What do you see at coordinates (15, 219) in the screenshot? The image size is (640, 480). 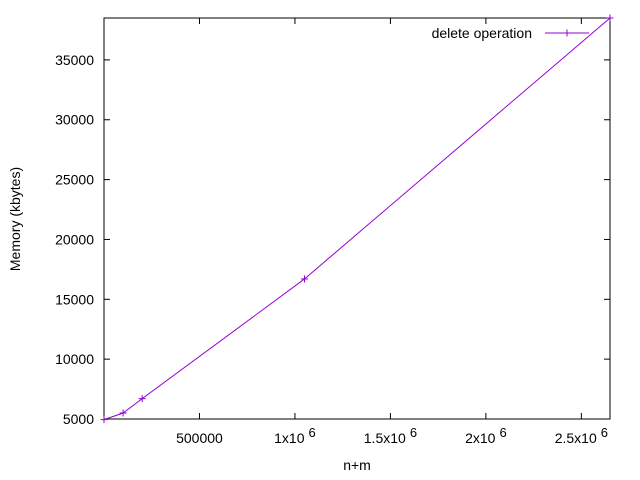 I see `y-axis-title: Memory (kbytes)` at bounding box center [15, 219].